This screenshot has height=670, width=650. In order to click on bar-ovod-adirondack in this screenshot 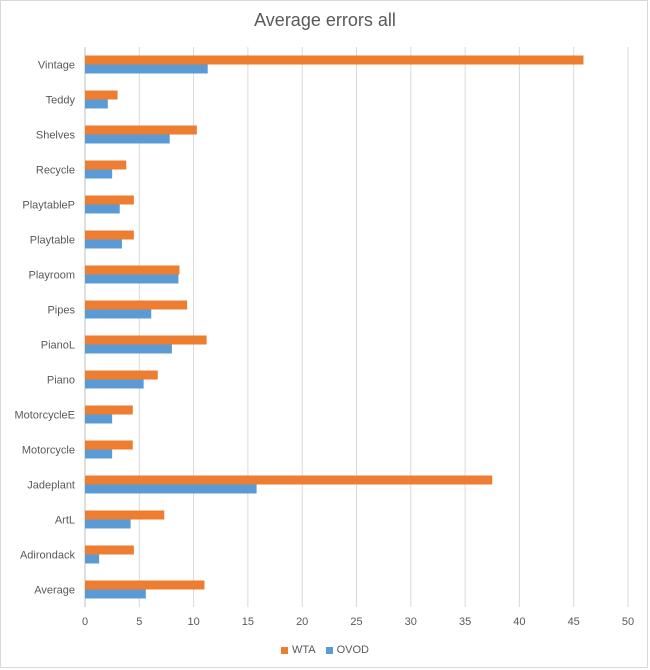, I will do `click(92, 559)`.